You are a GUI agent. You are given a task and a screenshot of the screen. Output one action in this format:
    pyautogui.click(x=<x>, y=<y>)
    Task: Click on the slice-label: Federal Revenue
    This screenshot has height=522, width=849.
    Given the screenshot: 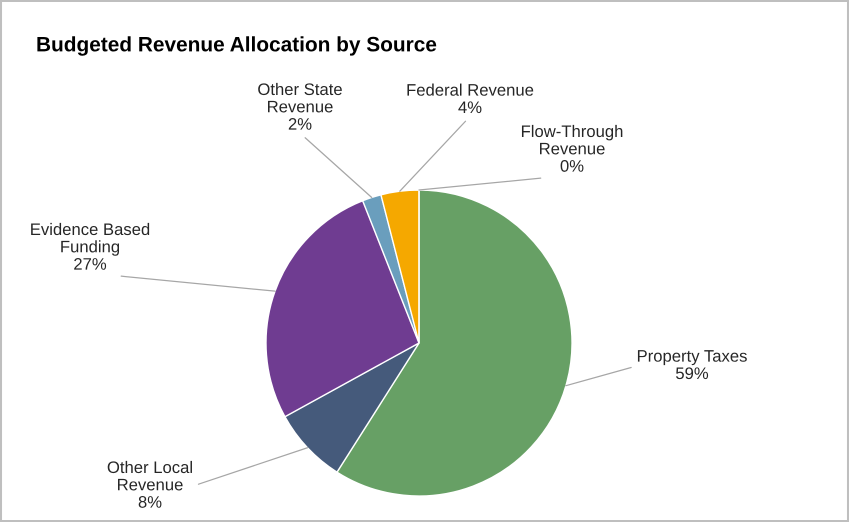 What is the action you would take?
    pyautogui.click(x=470, y=90)
    